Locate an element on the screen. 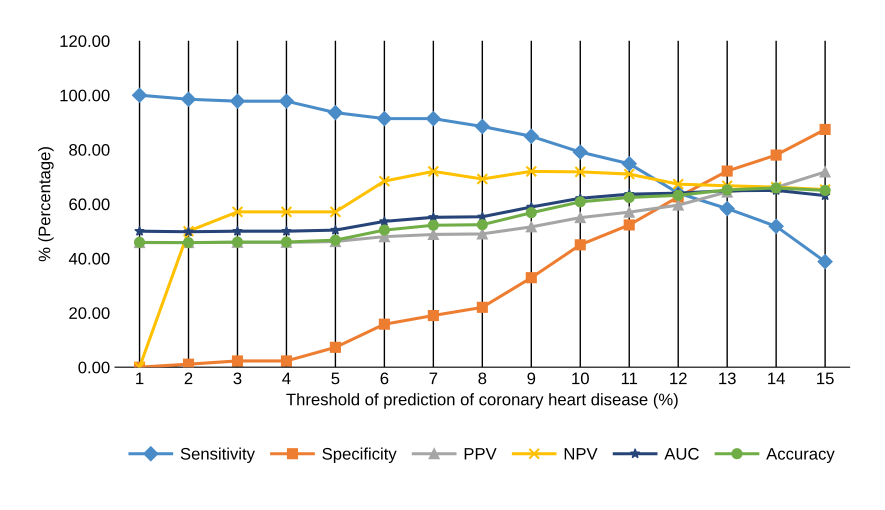 This screenshot has width=885, height=510. x-tick-label: 12 is located at coordinates (678, 378).